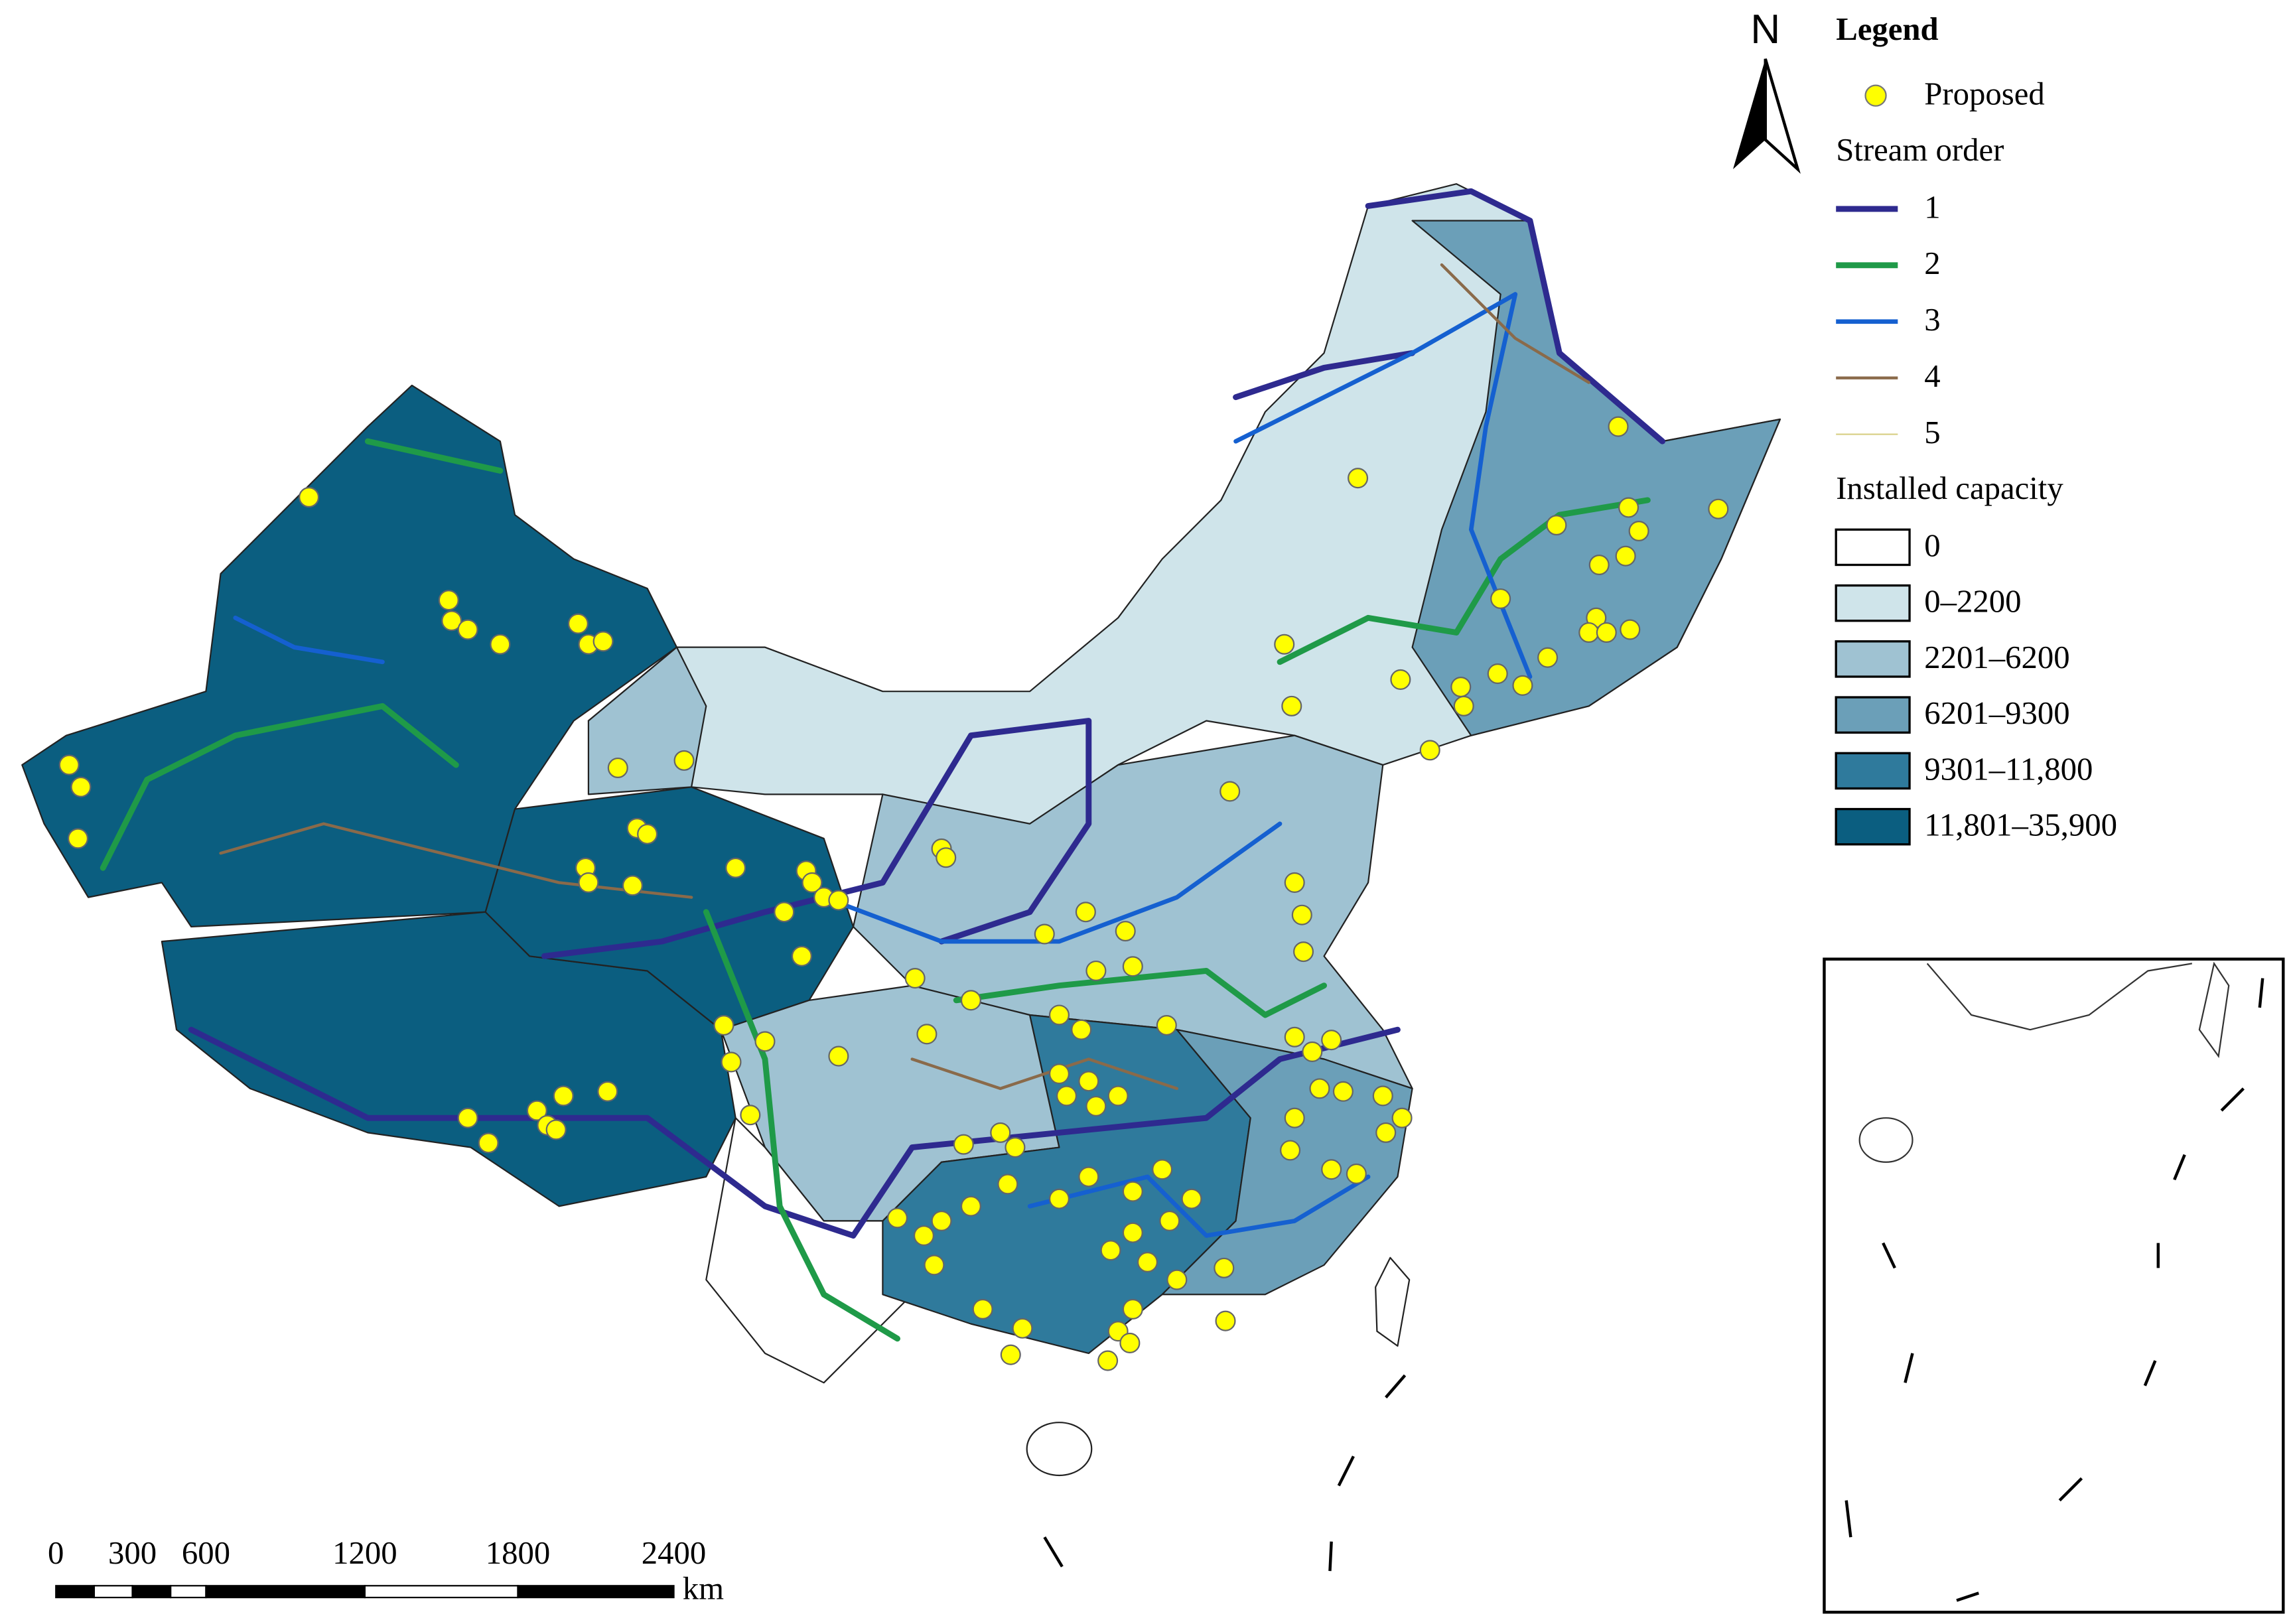 The height and width of the screenshot is (1624, 2295). What do you see at coordinates (56, 1553) in the screenshot?
I see `scale-label: 0` at bounding box center [56, 1553].